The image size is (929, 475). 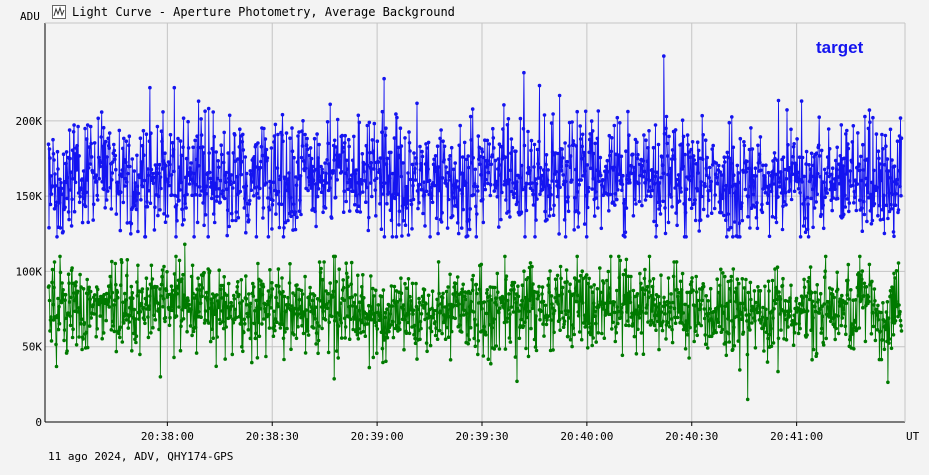 I want to click on y-axis-title: ADU, so click(x=30, y=16).